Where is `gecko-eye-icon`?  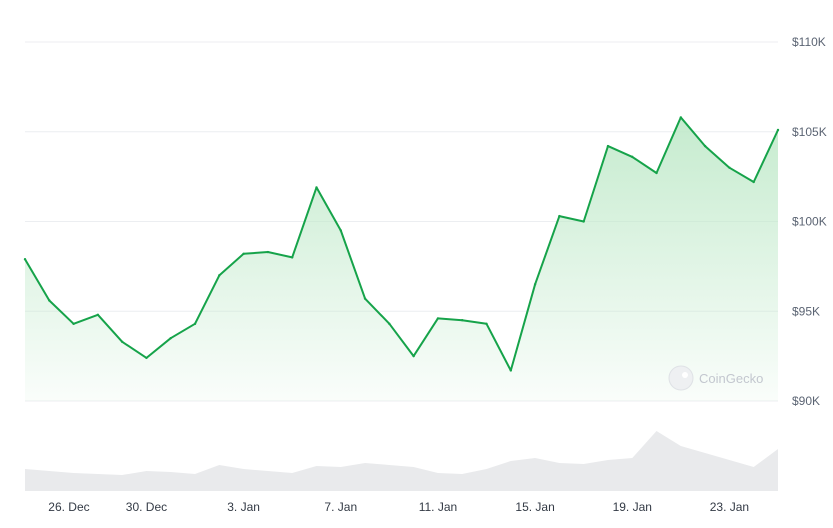 gecko-eye-icon is located at coordinates (685, 375).